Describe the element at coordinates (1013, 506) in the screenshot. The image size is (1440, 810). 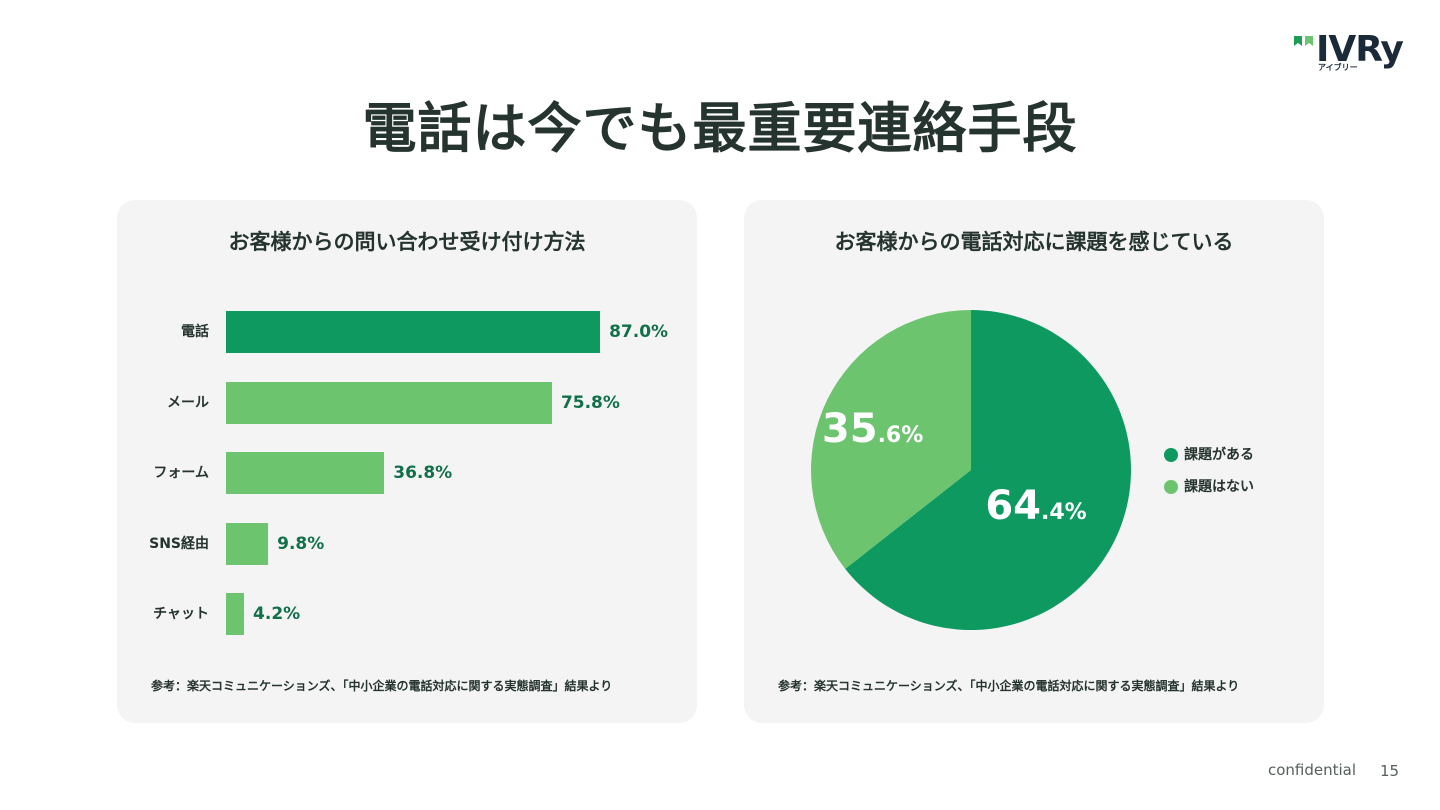
I see `pie-label-integer: 64` at that location.